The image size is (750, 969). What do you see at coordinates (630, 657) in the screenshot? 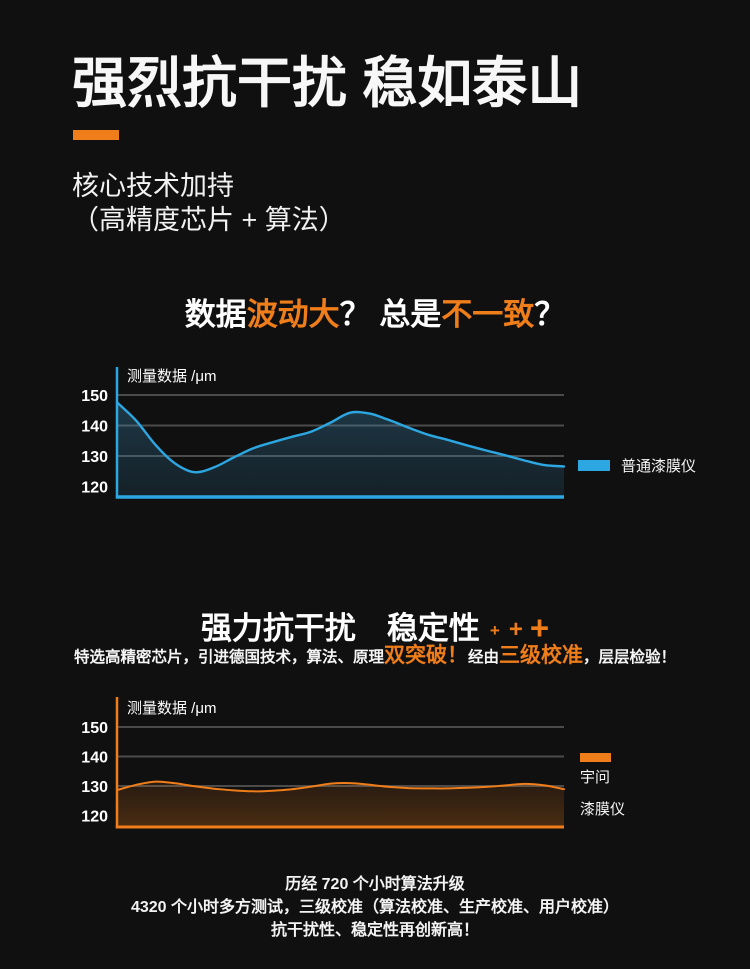
I see `subtext-part: ，层层检验！` at bounding box center [630, 657].